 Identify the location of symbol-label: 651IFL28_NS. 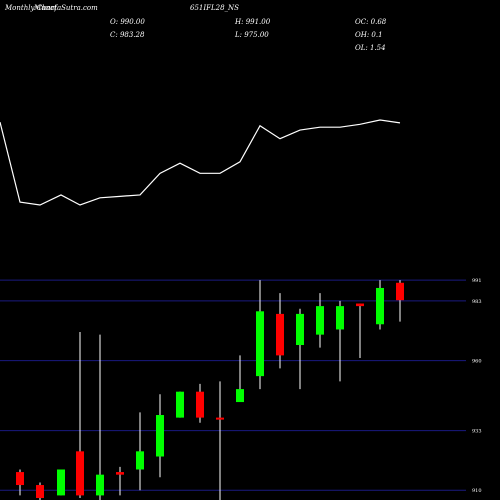
(214, 8).